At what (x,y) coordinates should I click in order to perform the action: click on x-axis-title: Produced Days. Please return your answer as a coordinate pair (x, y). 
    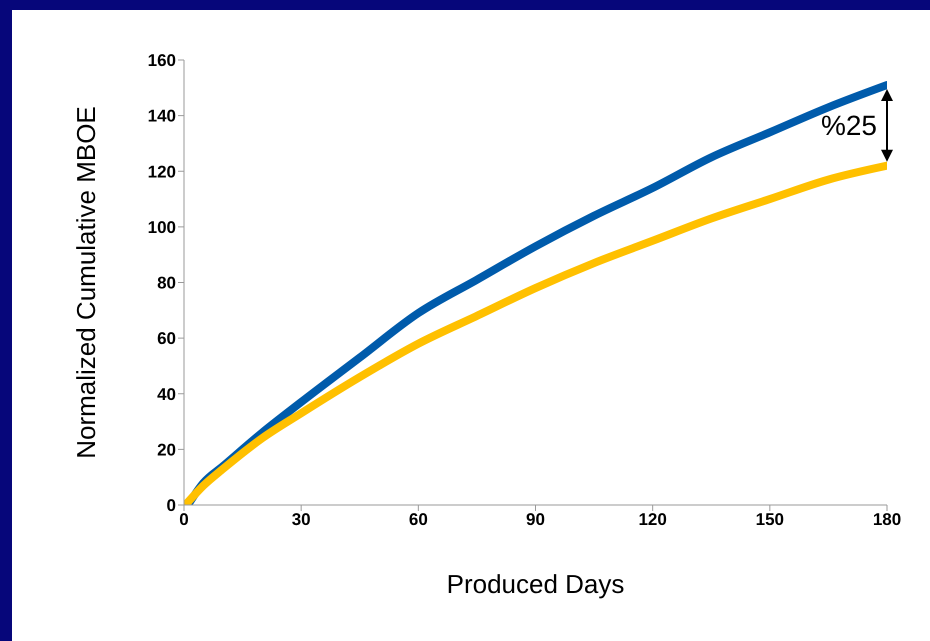
    Looking at the image, I should click on (535, 584).